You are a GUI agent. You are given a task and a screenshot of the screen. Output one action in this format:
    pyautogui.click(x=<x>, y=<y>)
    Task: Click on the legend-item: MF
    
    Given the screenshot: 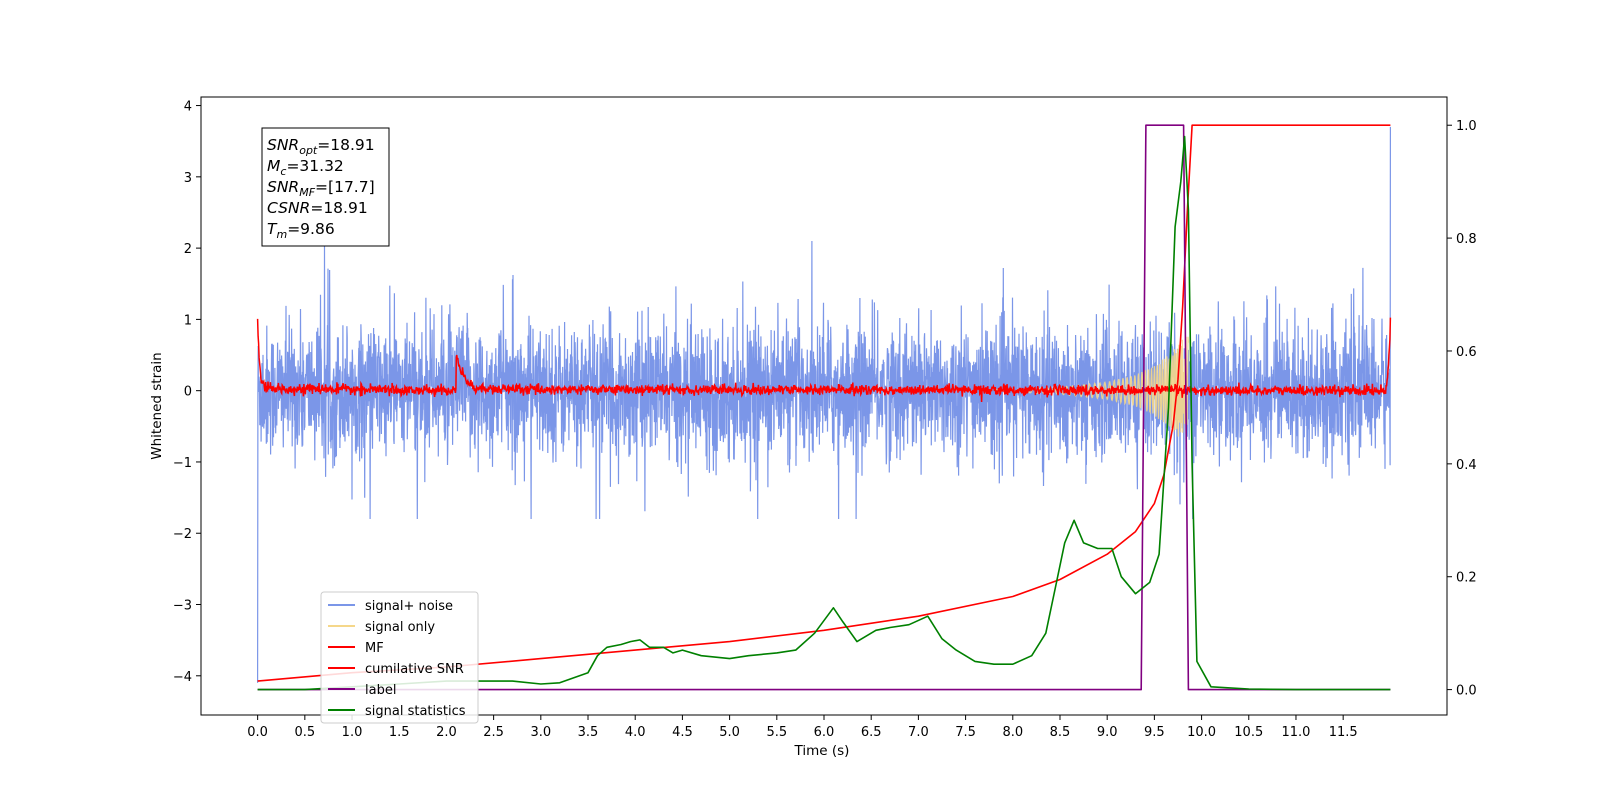 What is the action you would take?
    pyautogui.click(x=356, y=648)
    